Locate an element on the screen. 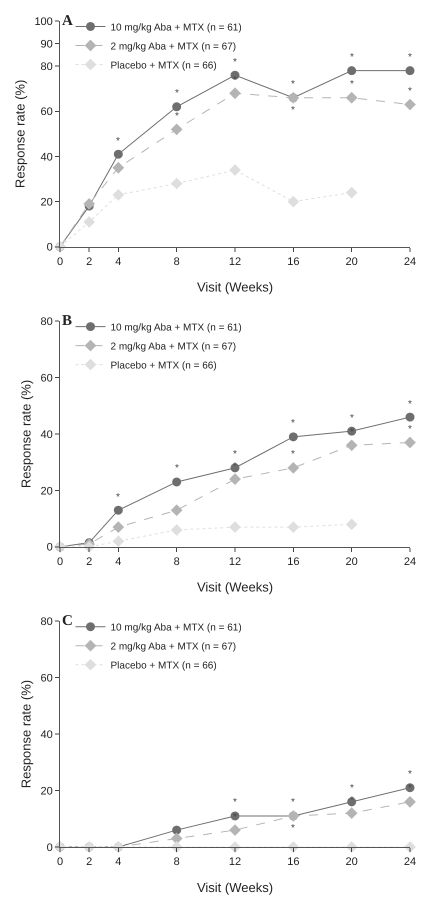 This screenshot has width=428, height=904. chart-title: C is located at coordinates (67, 621).